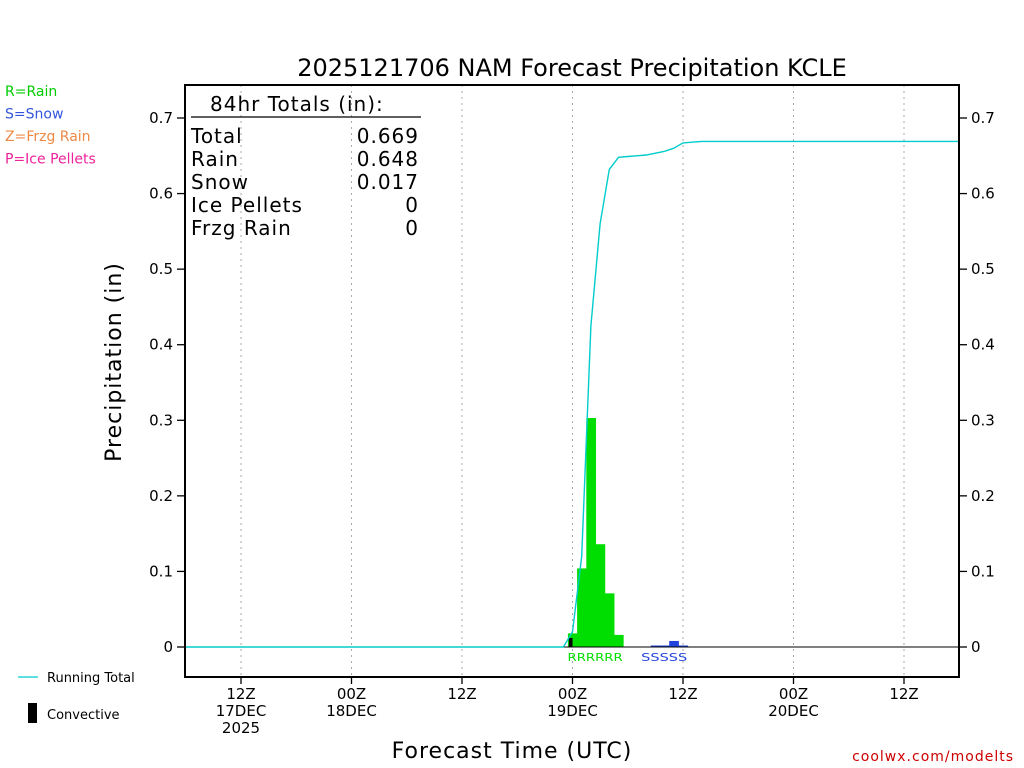 The image size is (1024, 768). I want to click on ytick-right-label-3: 0.3, so click(983, 420).